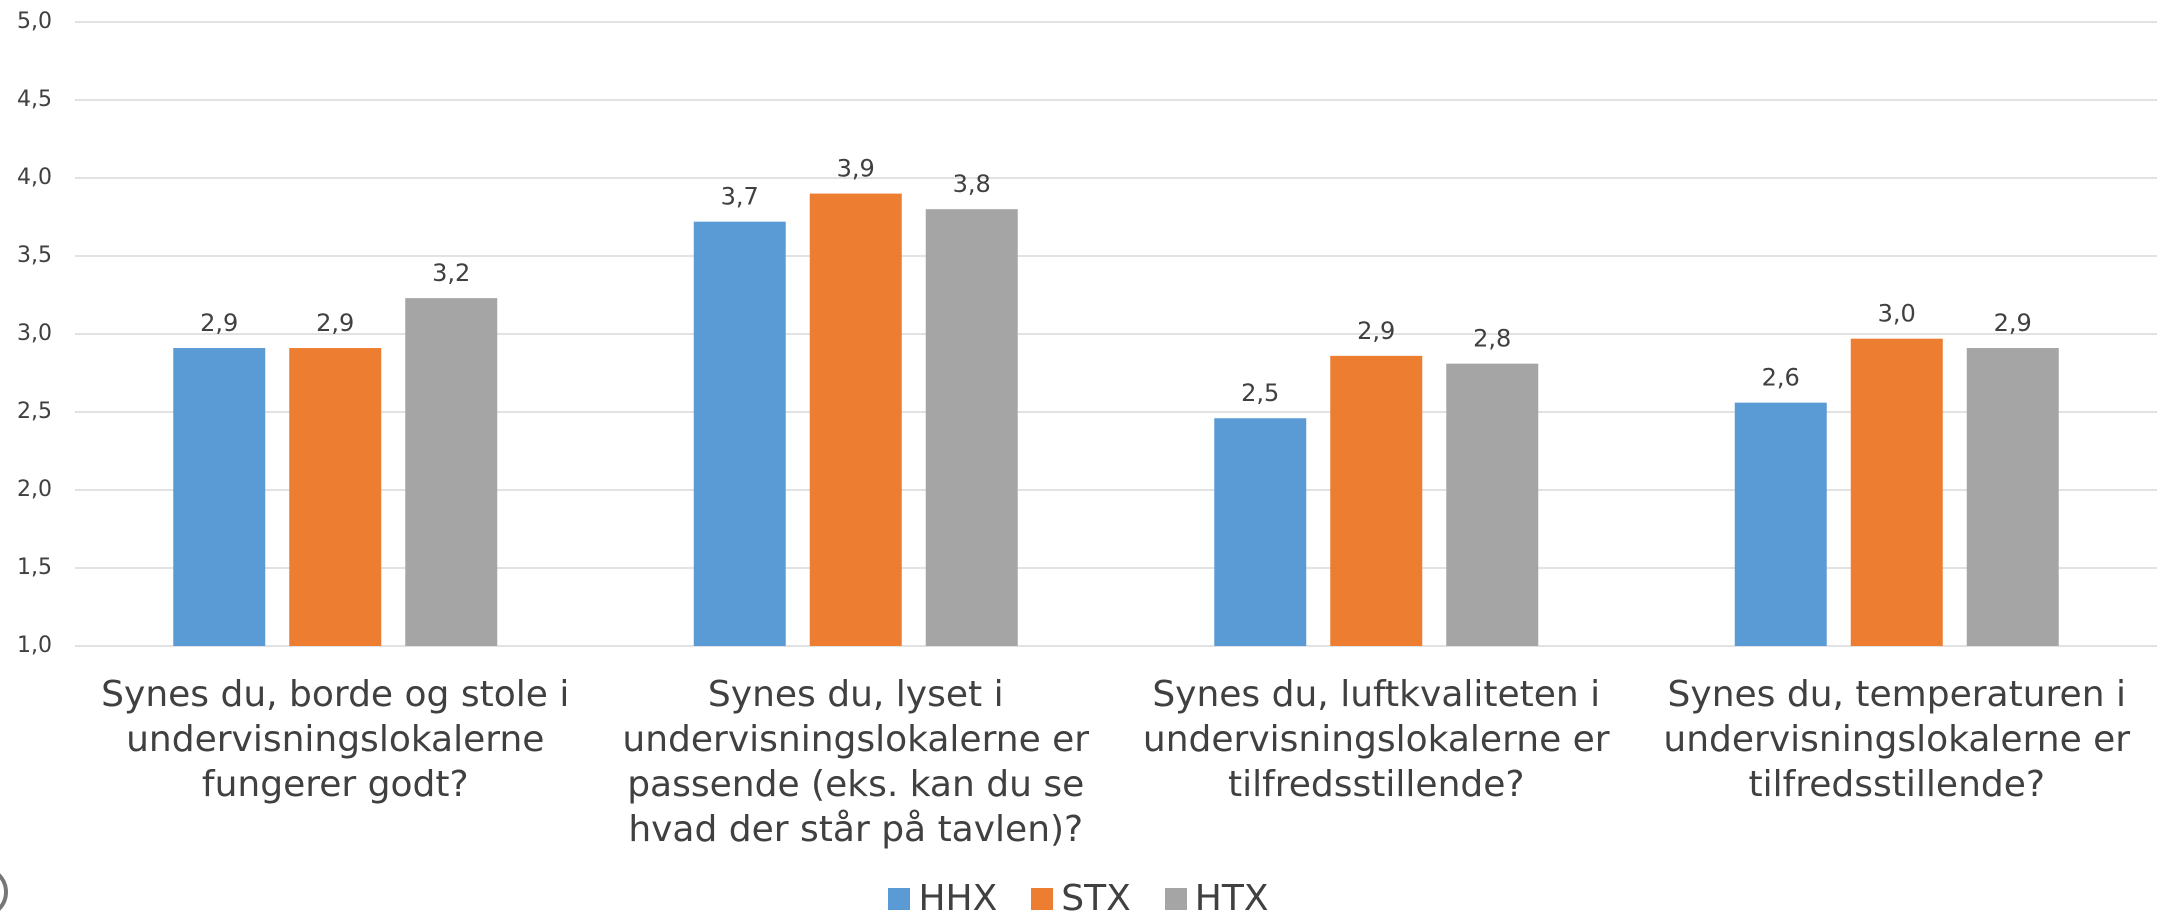 This screenshot has height=919, width=2157. What do you see at coordinates (34, 333) in the screenshot?
I see `y-tick-label: 3,0` at bounding box center [34, 333].